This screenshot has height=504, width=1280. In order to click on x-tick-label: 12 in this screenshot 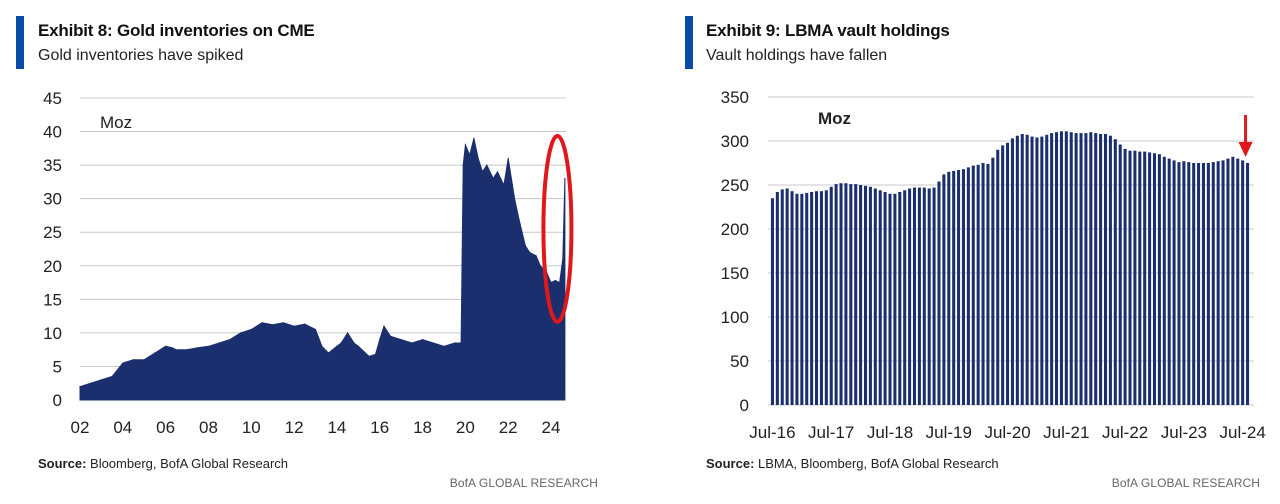, I will do `click(294, 427)`.